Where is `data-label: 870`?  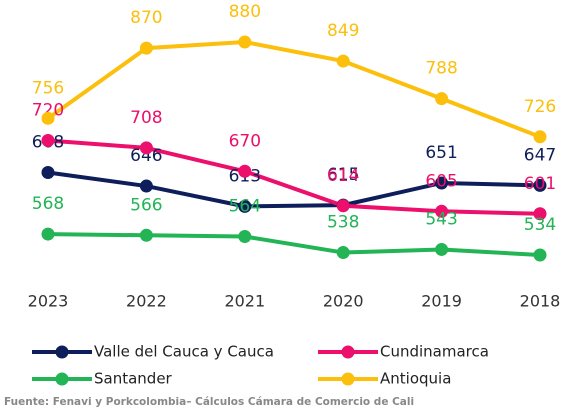 data-label: 870 is located at coordinates (146, 18).